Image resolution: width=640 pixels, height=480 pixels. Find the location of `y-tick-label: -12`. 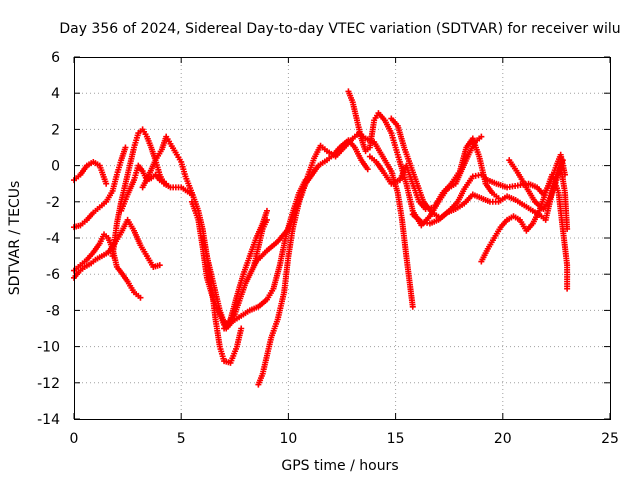

y-tick-label: -12 is located at coordinates (48, 384).